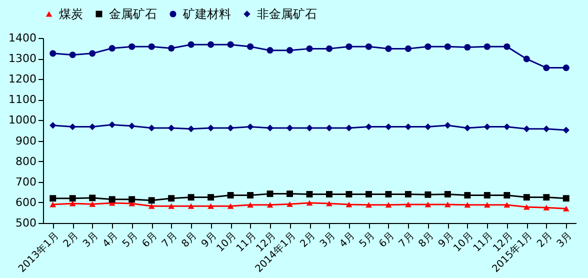 This screenshot has height=278, width=588. I want to click on y-tick-label: 1100, so click(22, 99).